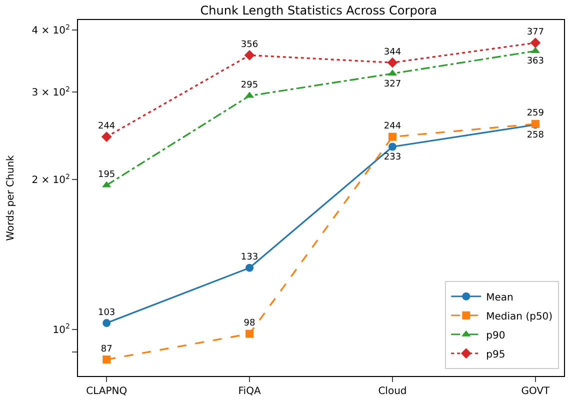  Describe the element at coordinates (249, 85) in the screenshot. I see `data-label: 295` at that location.